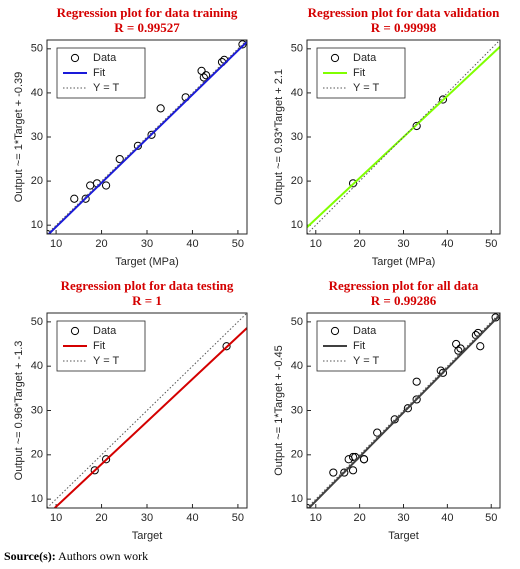 The width and height of the screenshot is (520, 569). I want to click on chart-title: Regression plot for all data, so click(404, 285).